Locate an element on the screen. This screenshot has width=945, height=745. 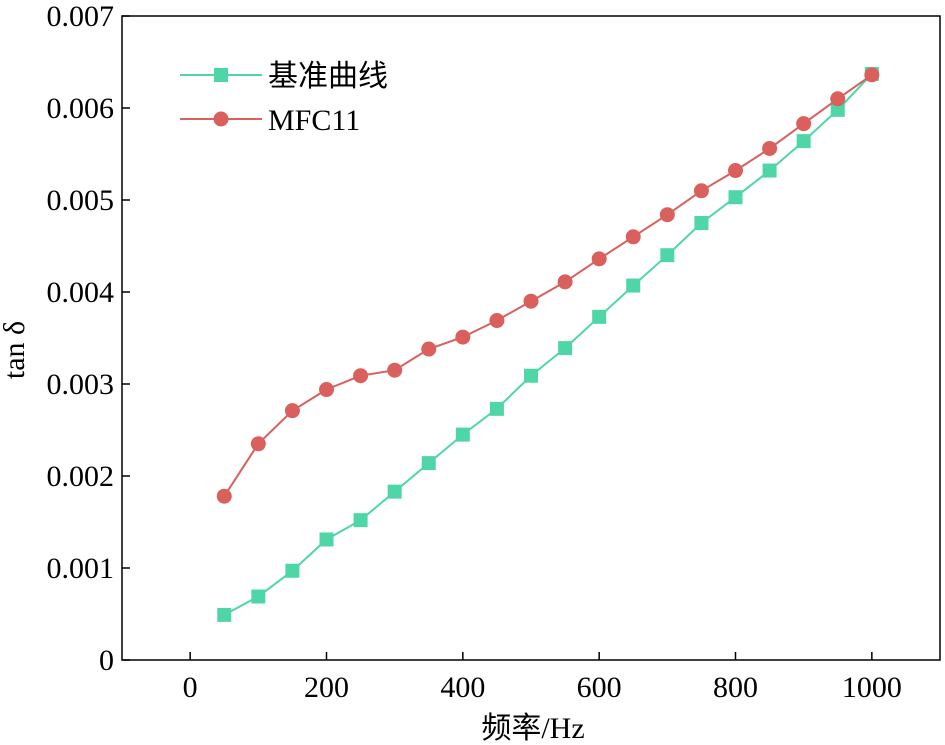
y-tick-label: 0.005 is located at coordinates (81, 200).